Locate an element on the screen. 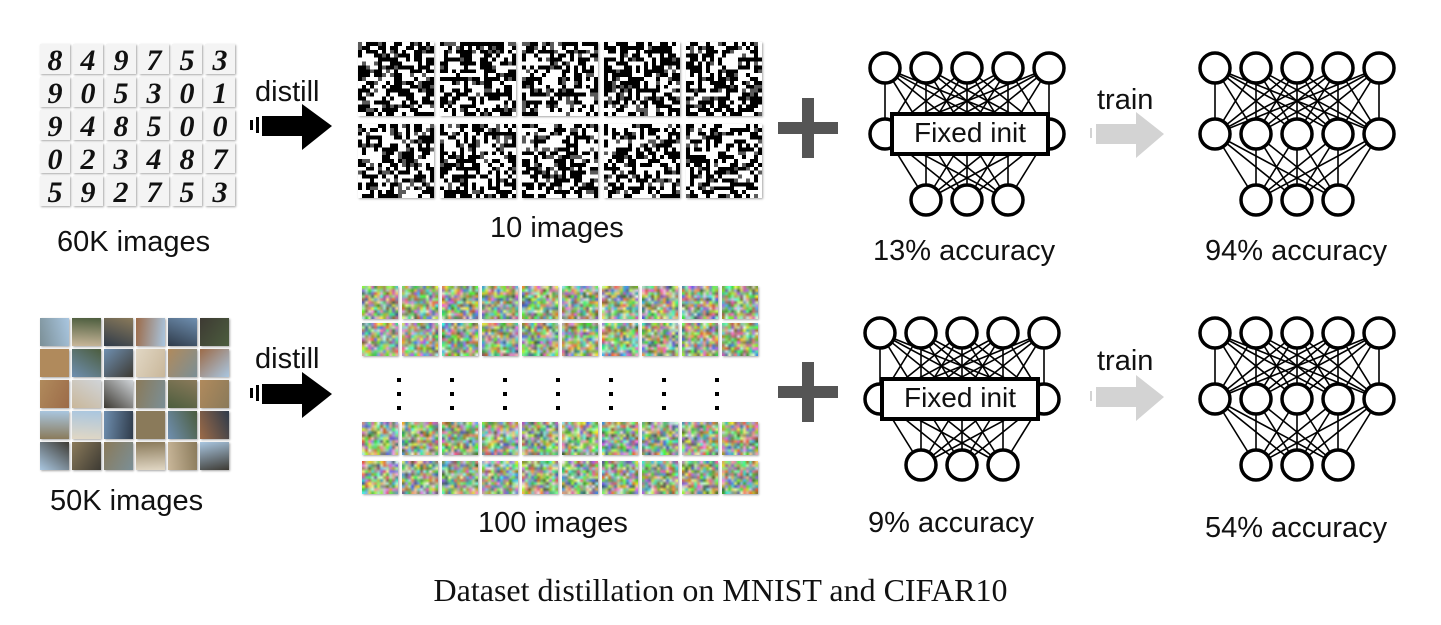 Image resolution: width=1441 pixels, height=625 pixels. mnist-digit-tile: 3 is located at coordinates (154, 93).